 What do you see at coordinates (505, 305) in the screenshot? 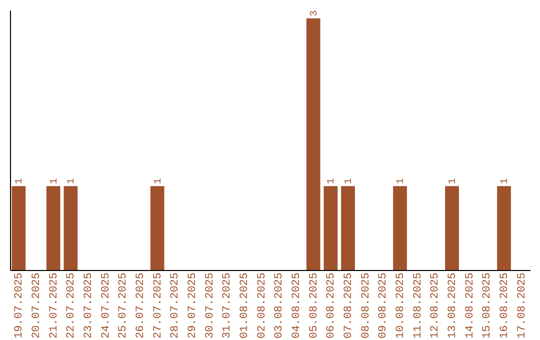
I see `x-tick-label: 16.08.2025` at bounding box center [505, 305].